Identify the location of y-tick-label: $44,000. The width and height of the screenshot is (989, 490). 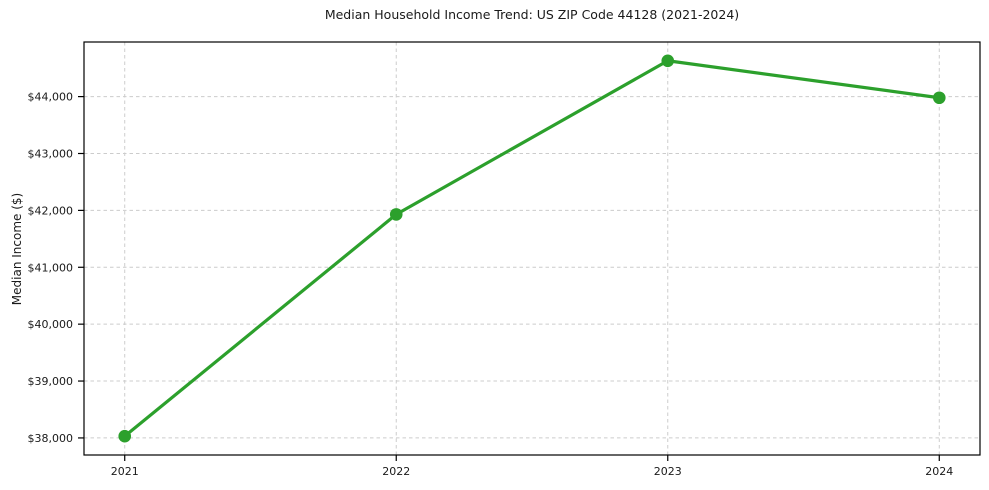
(51, 97).